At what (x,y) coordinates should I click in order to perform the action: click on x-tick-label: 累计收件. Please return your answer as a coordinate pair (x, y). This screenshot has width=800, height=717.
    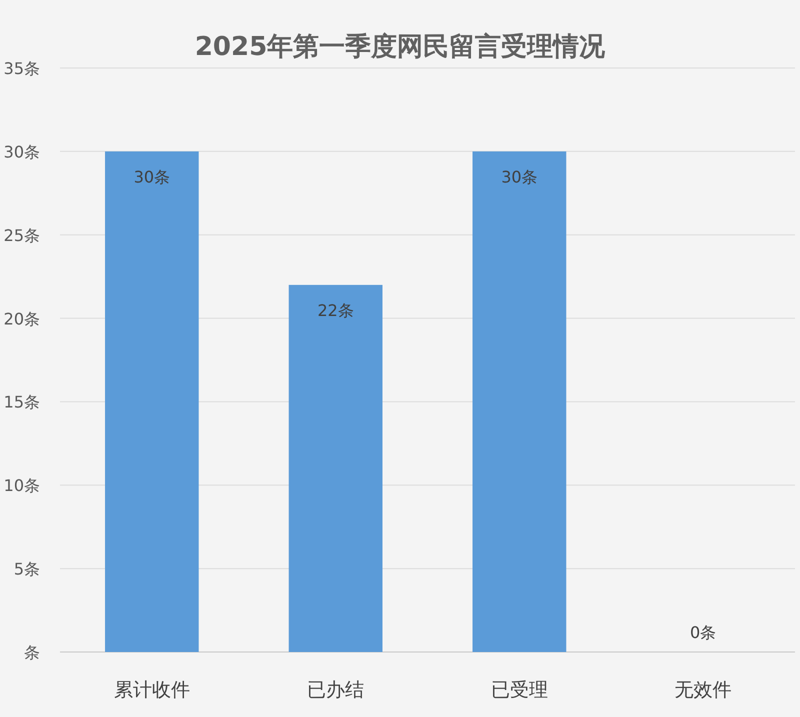
    Looking at the image, I should click on (152, 690).